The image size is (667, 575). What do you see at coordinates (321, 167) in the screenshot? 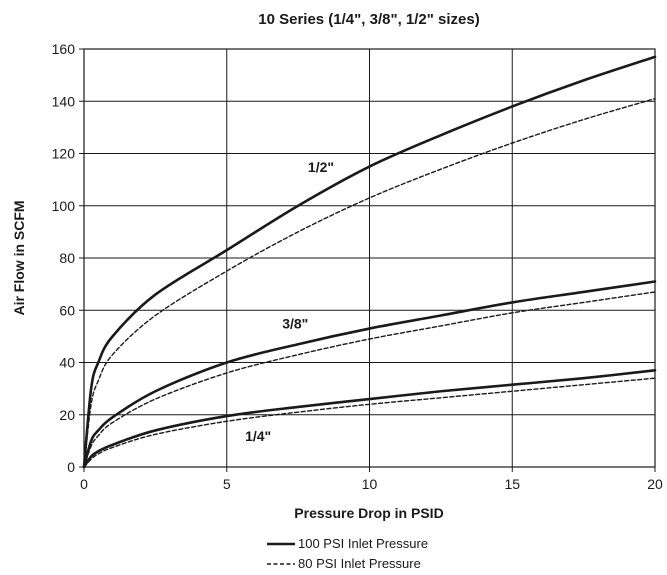
I see `curve-label: 1/2"` at bounding box center [321, 167].